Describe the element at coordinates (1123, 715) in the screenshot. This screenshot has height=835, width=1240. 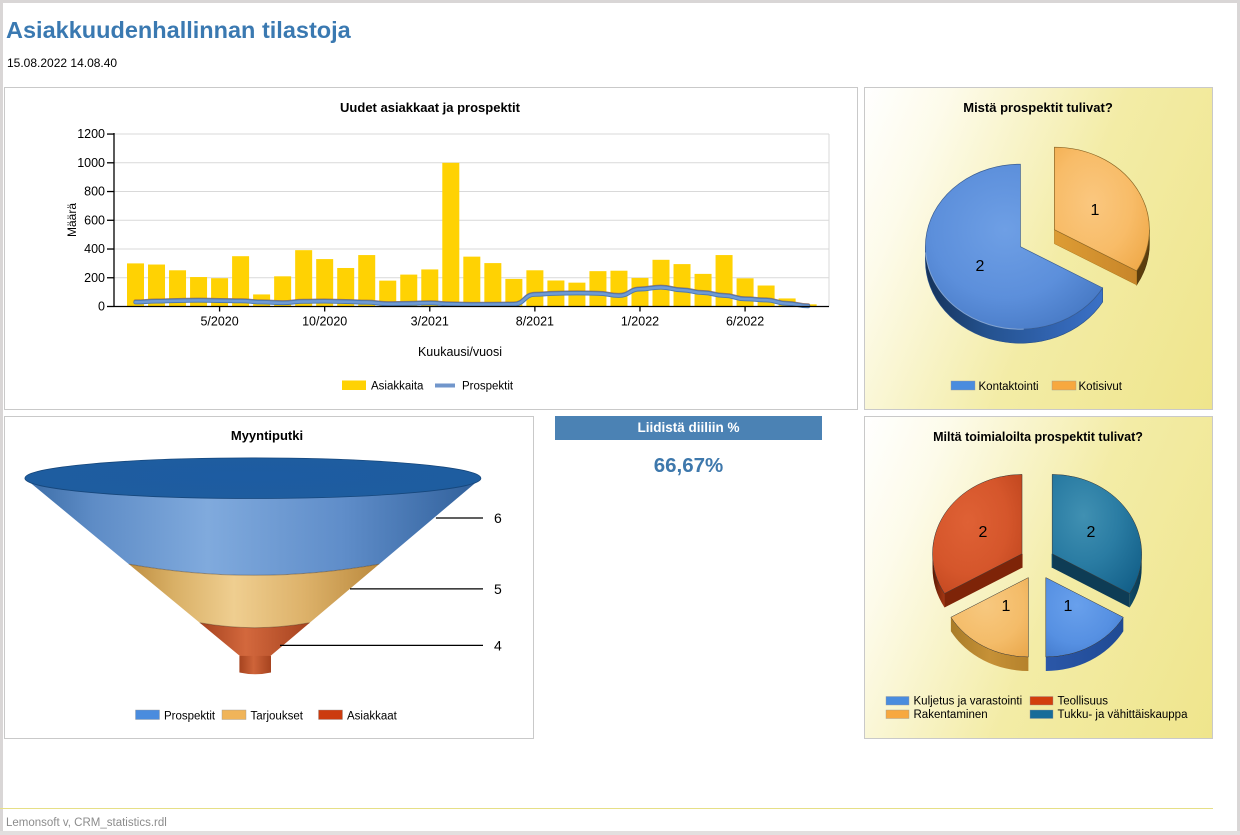
I see `svg-text: Tukku- ja vähittäiskauppa` at that location.